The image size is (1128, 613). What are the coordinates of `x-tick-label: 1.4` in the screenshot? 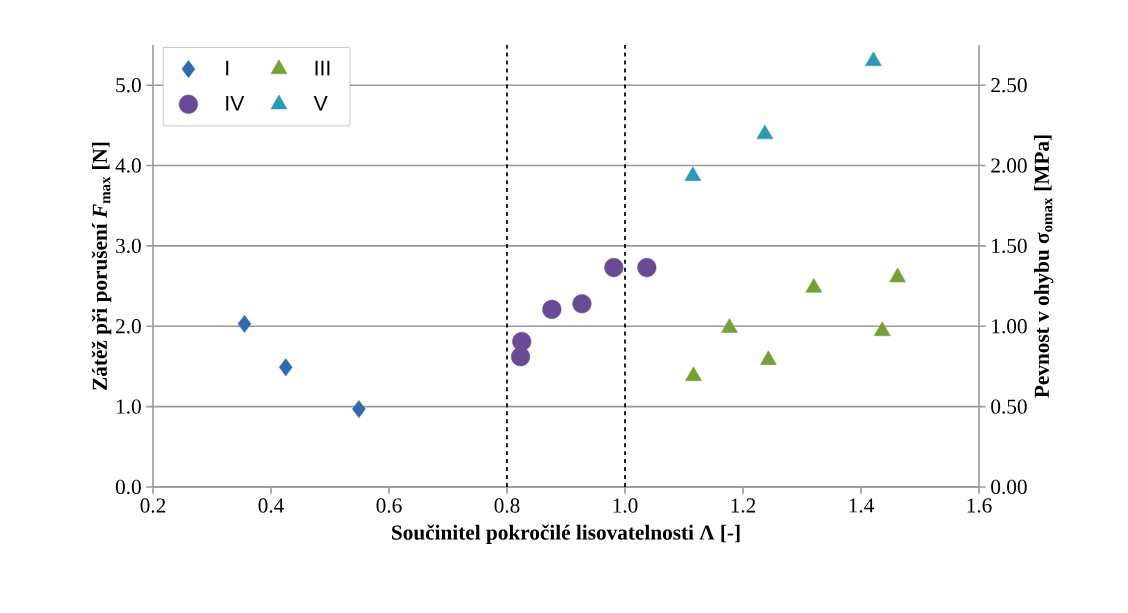 It's located at (861, 505).